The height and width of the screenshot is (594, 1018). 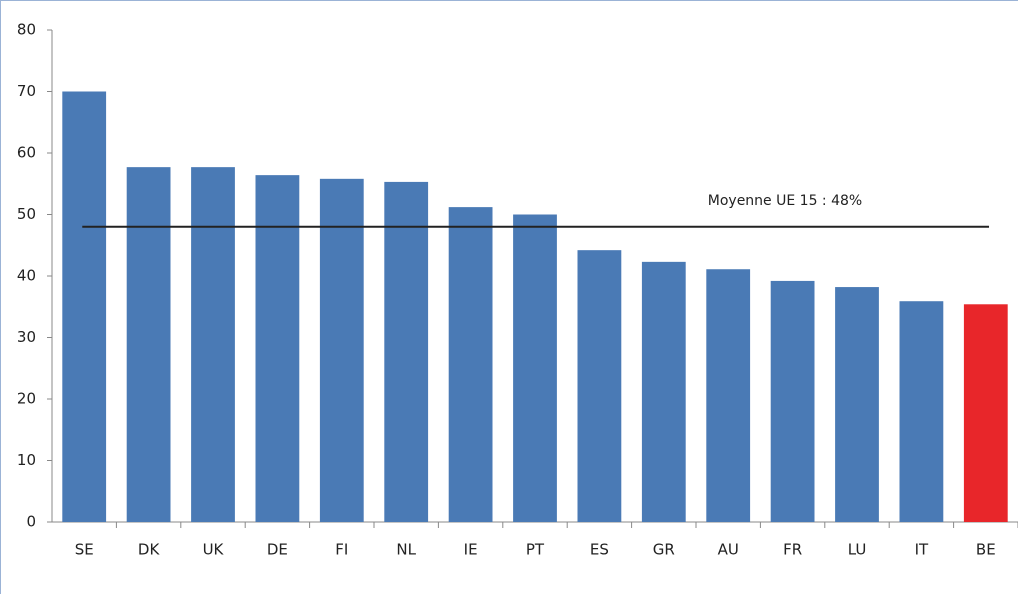 I want to click on x-tick-label: ES, so click(x=599, y=550).